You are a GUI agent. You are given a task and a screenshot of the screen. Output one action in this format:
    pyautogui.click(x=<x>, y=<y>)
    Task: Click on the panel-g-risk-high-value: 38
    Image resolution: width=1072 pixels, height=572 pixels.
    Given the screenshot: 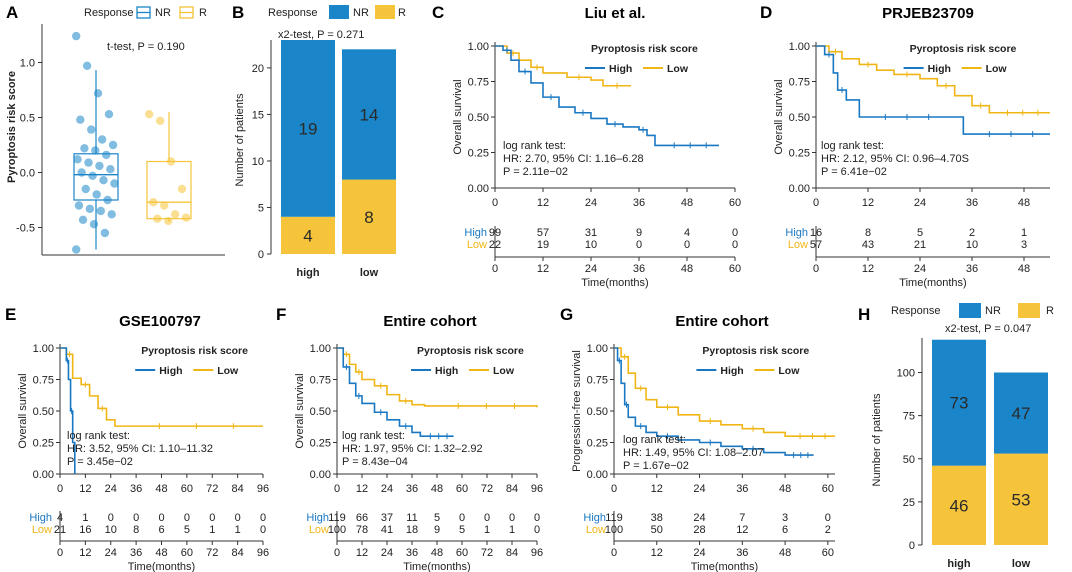 What is the action you would take?
    pyautogui.click(x=657, y=518)
    